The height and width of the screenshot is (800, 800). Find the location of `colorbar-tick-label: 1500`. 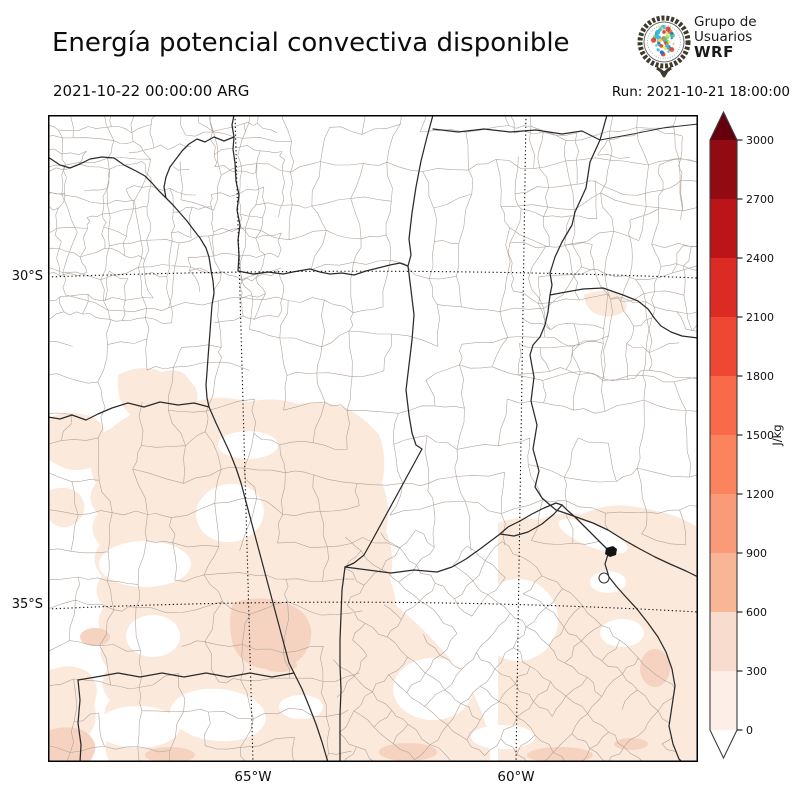

colorbar-tick-label: 1500 is located at coordinates (760, 435).